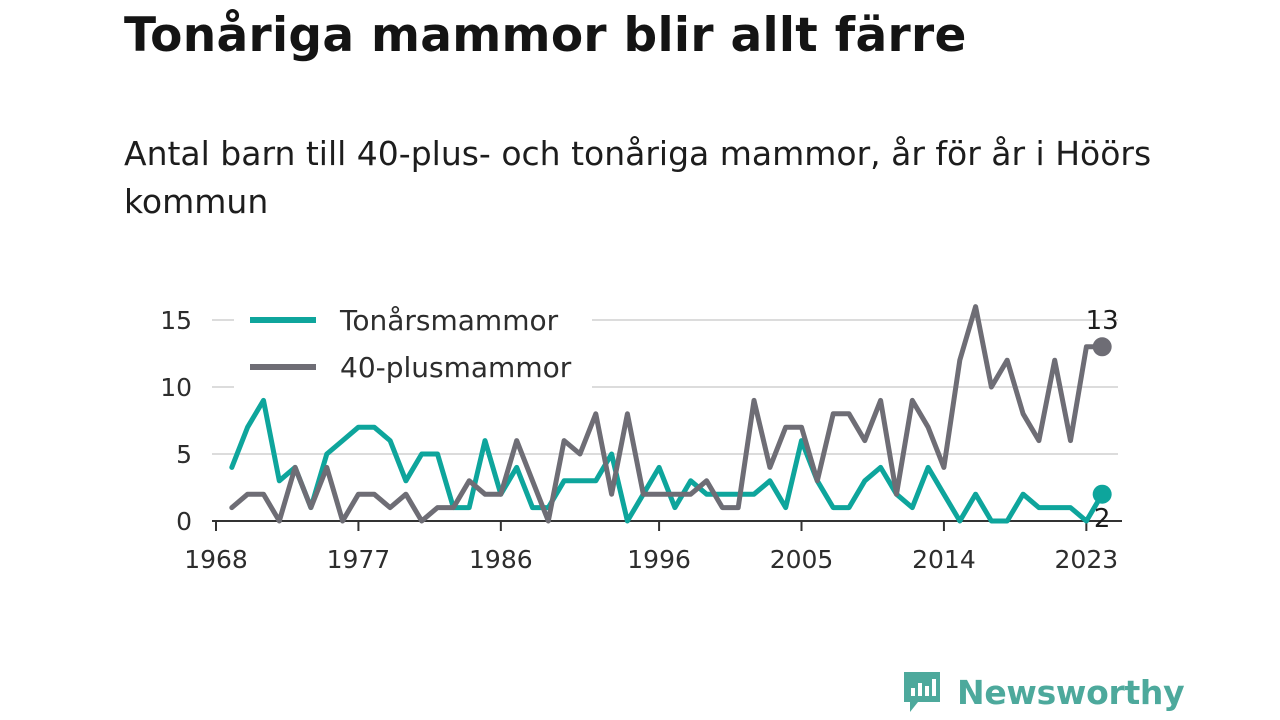  What do you see at coordinates (1087, 559) in the screenshot?
I see `x-tick-label: 2023` at bounding box center [1087, 559].